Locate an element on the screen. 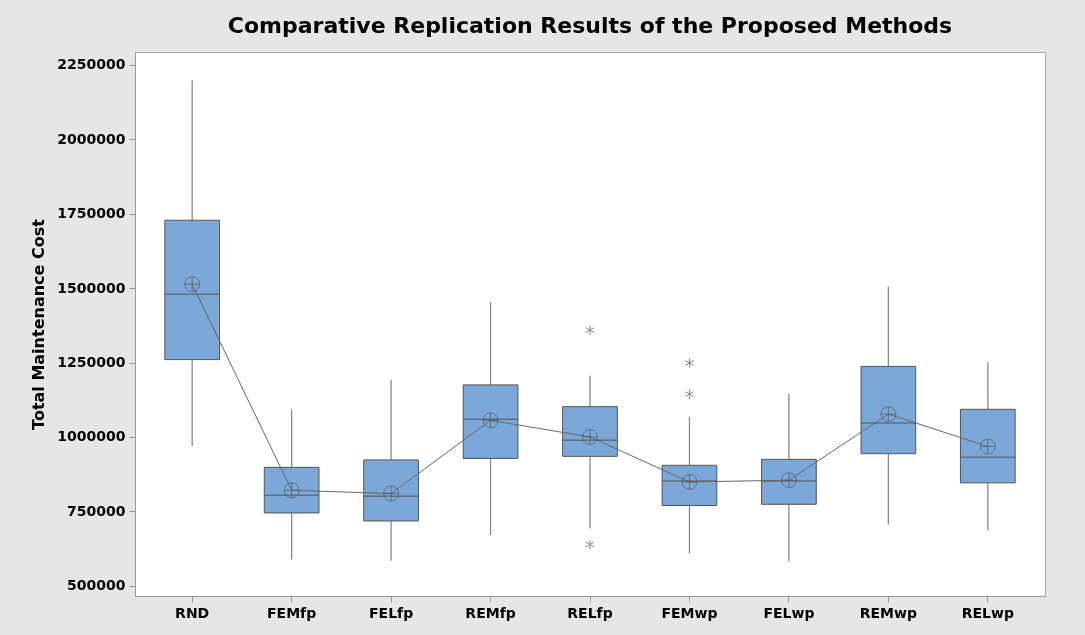 The height and width of the screenshot is (635, 1085). chart-title: Comparative Replication Results of the Proposed Methods is located at coordinates (590, 25).